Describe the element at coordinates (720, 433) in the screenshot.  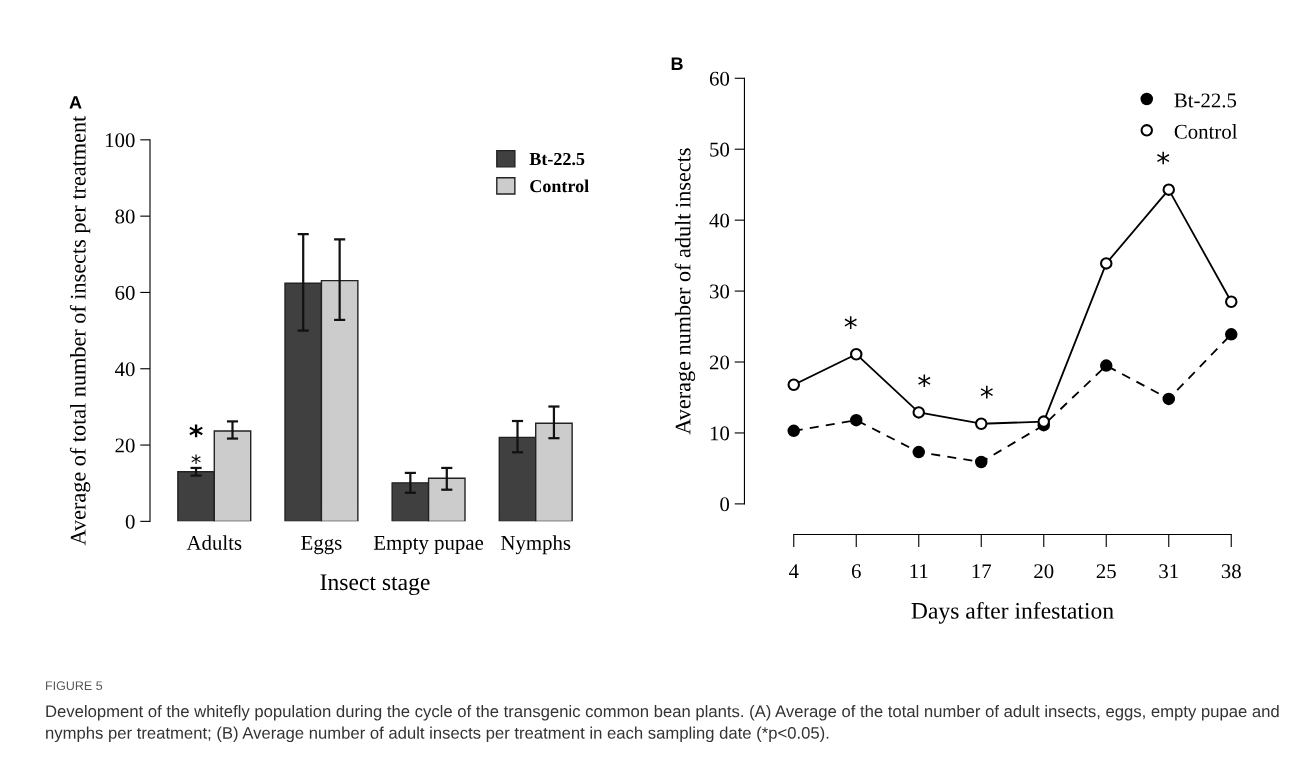
I see `y-tick-label: 10` at that location.